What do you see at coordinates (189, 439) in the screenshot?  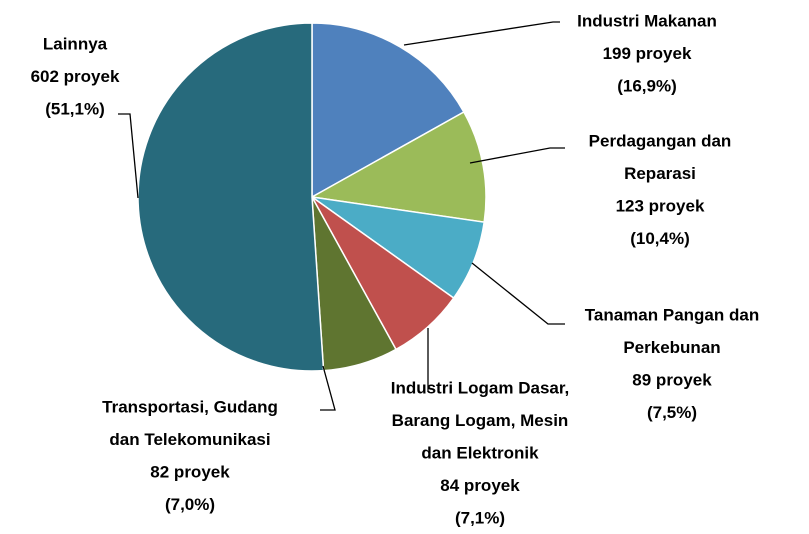 I see `slice-label: dan Telekomunikasi` at bounding box center [189, 439].